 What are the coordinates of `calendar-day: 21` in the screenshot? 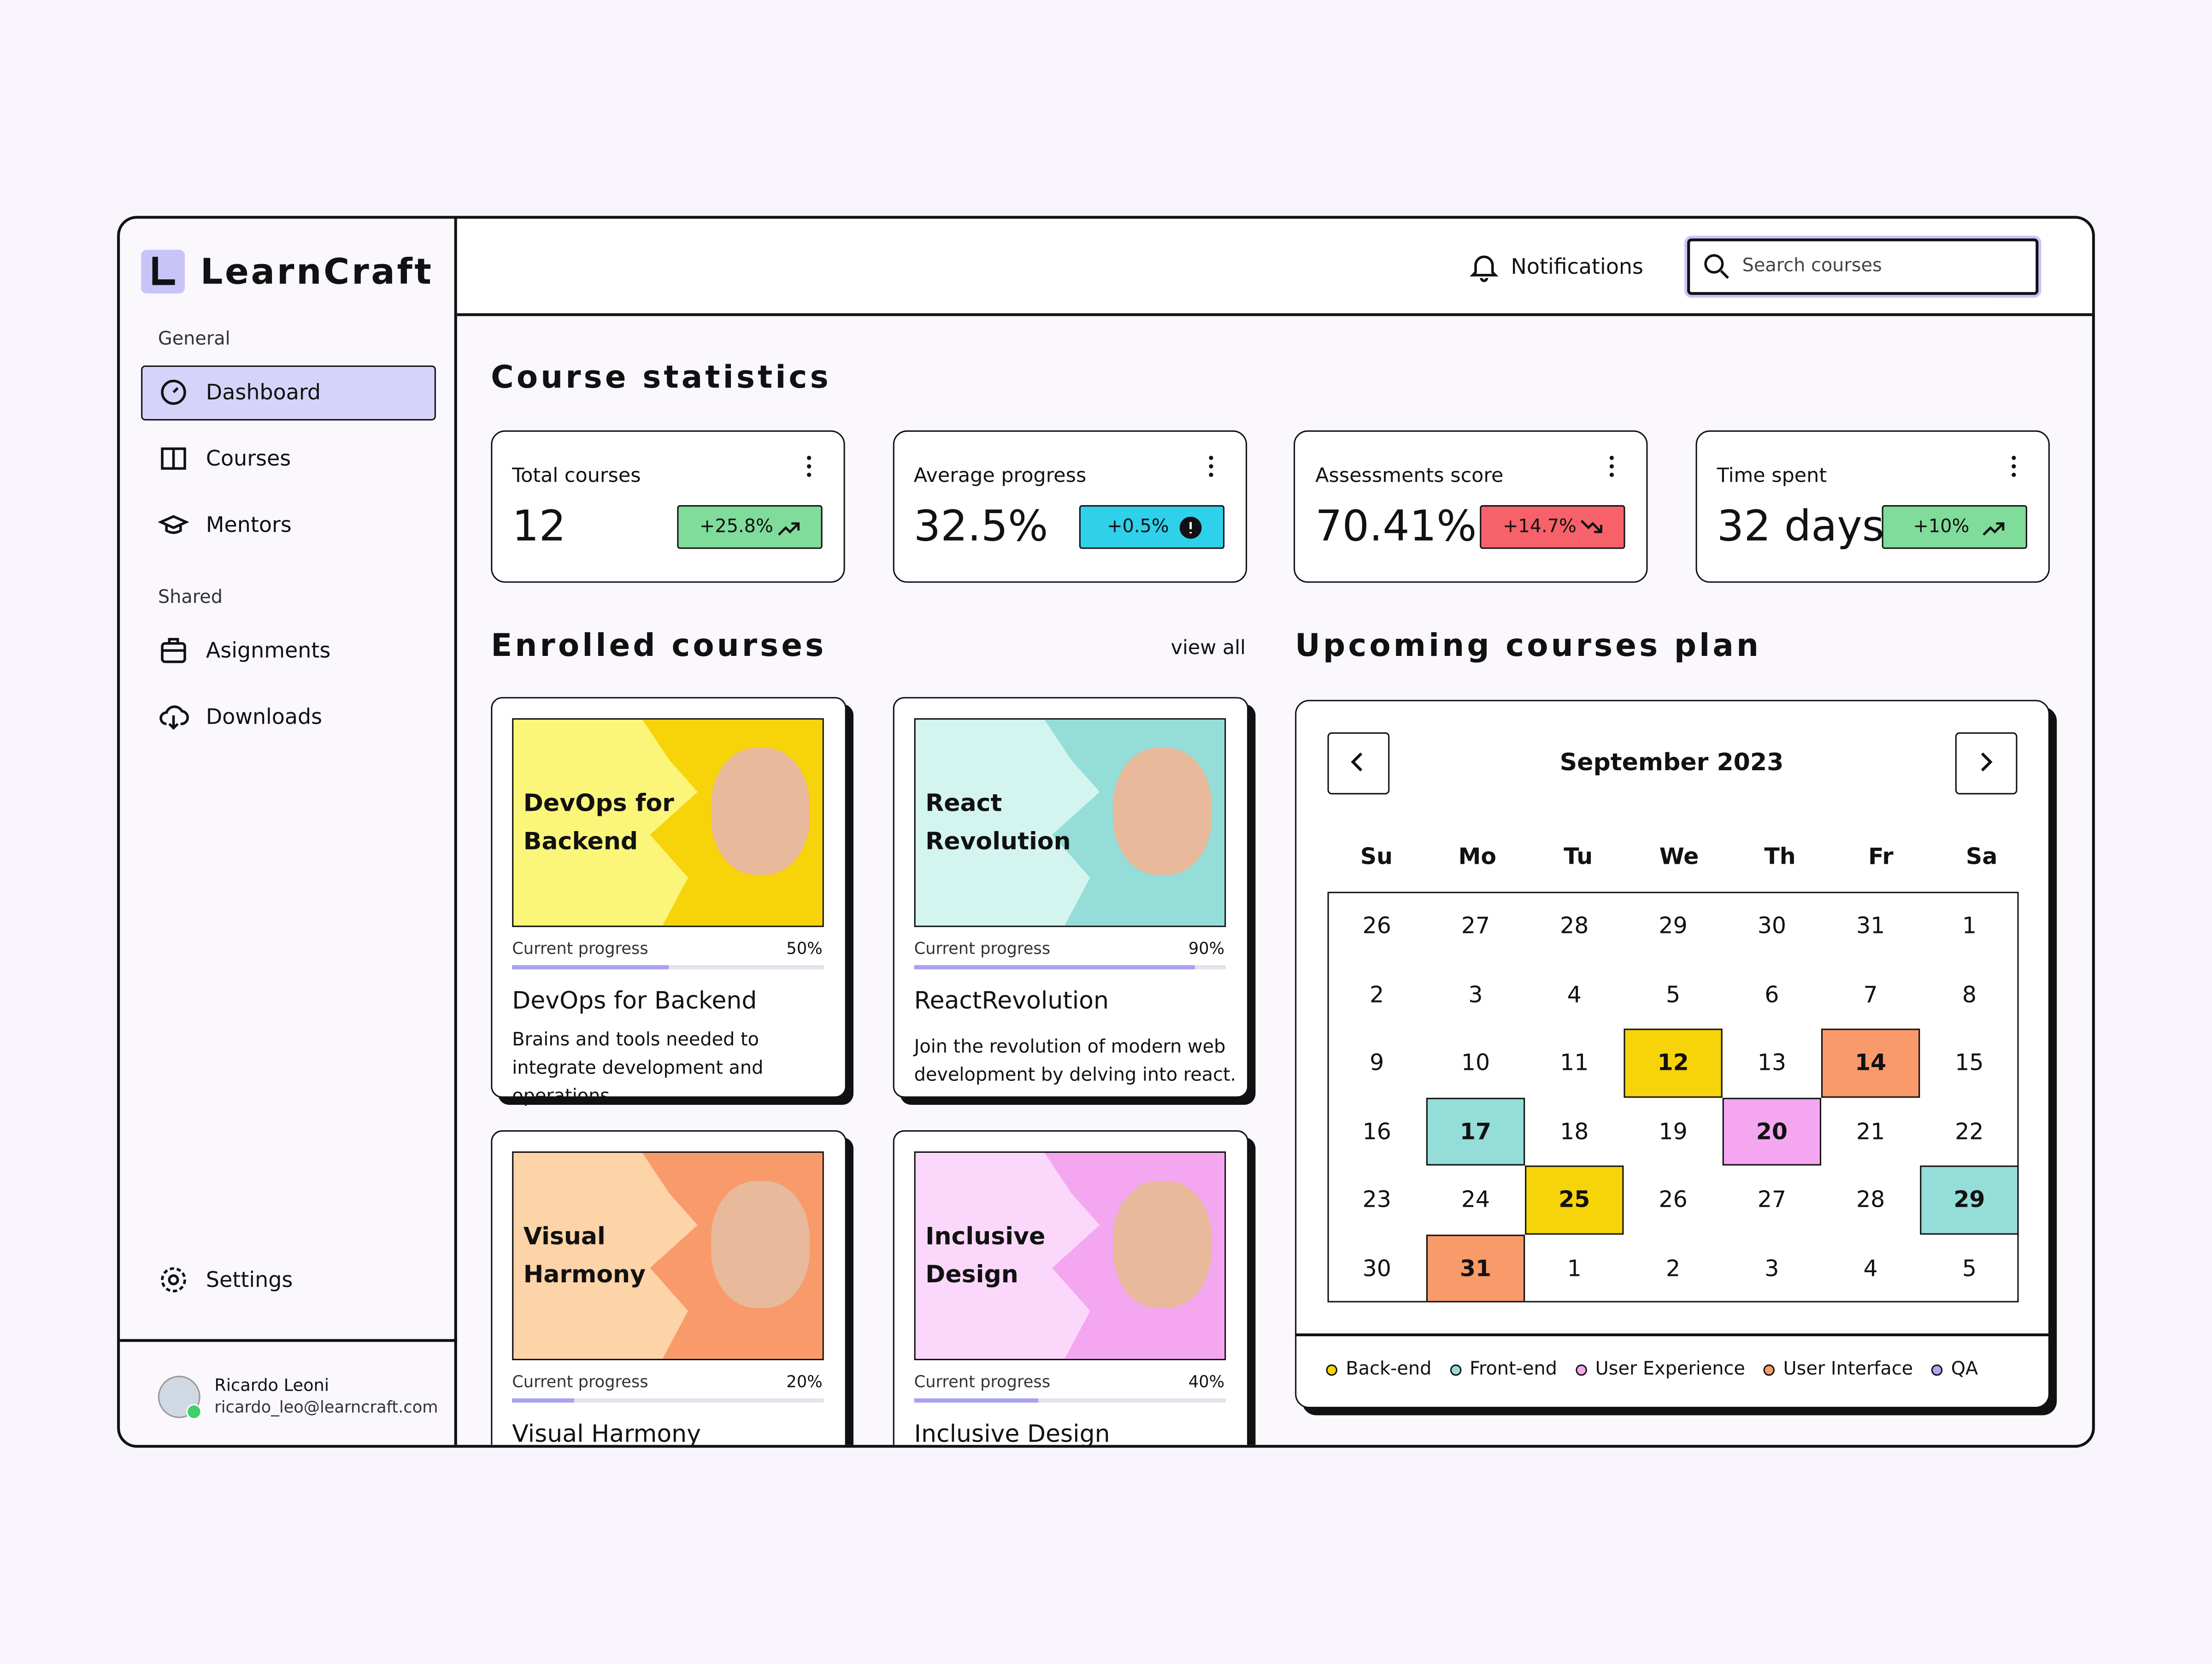 It's located at (1870, 1131).